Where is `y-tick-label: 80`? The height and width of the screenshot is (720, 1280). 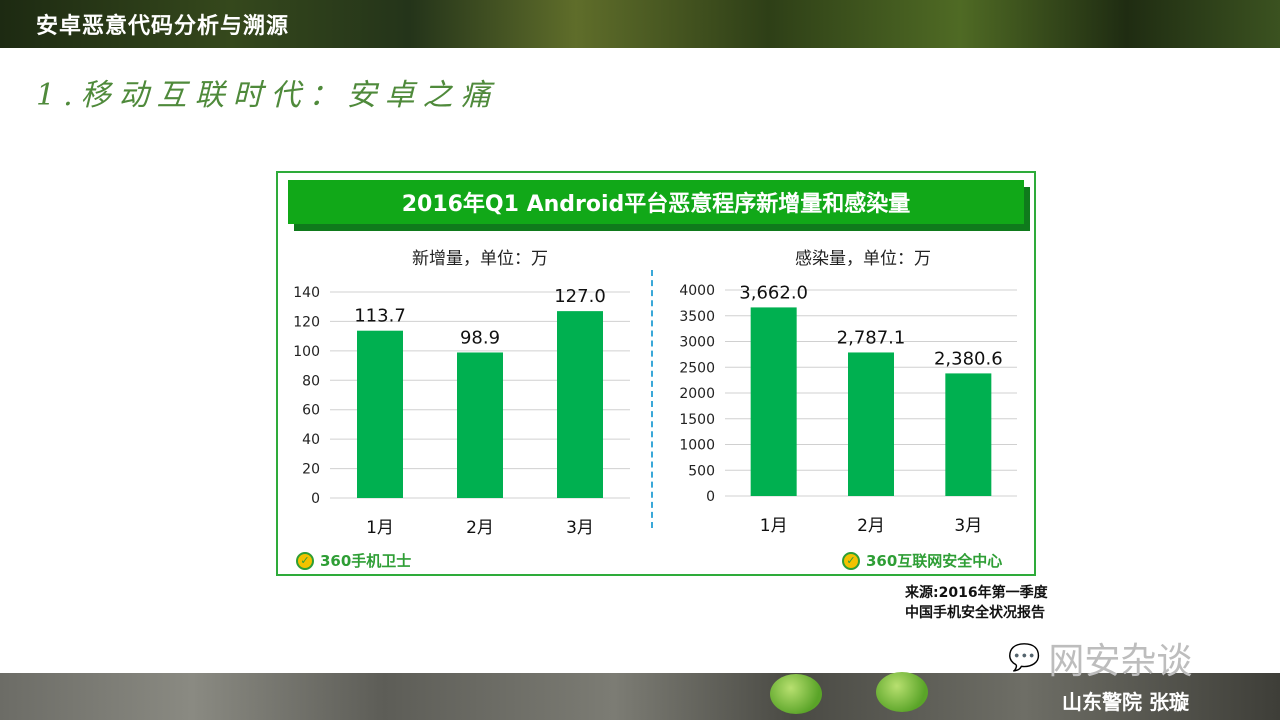 y-tick-label: 80 is located at coordinates (311, 381).